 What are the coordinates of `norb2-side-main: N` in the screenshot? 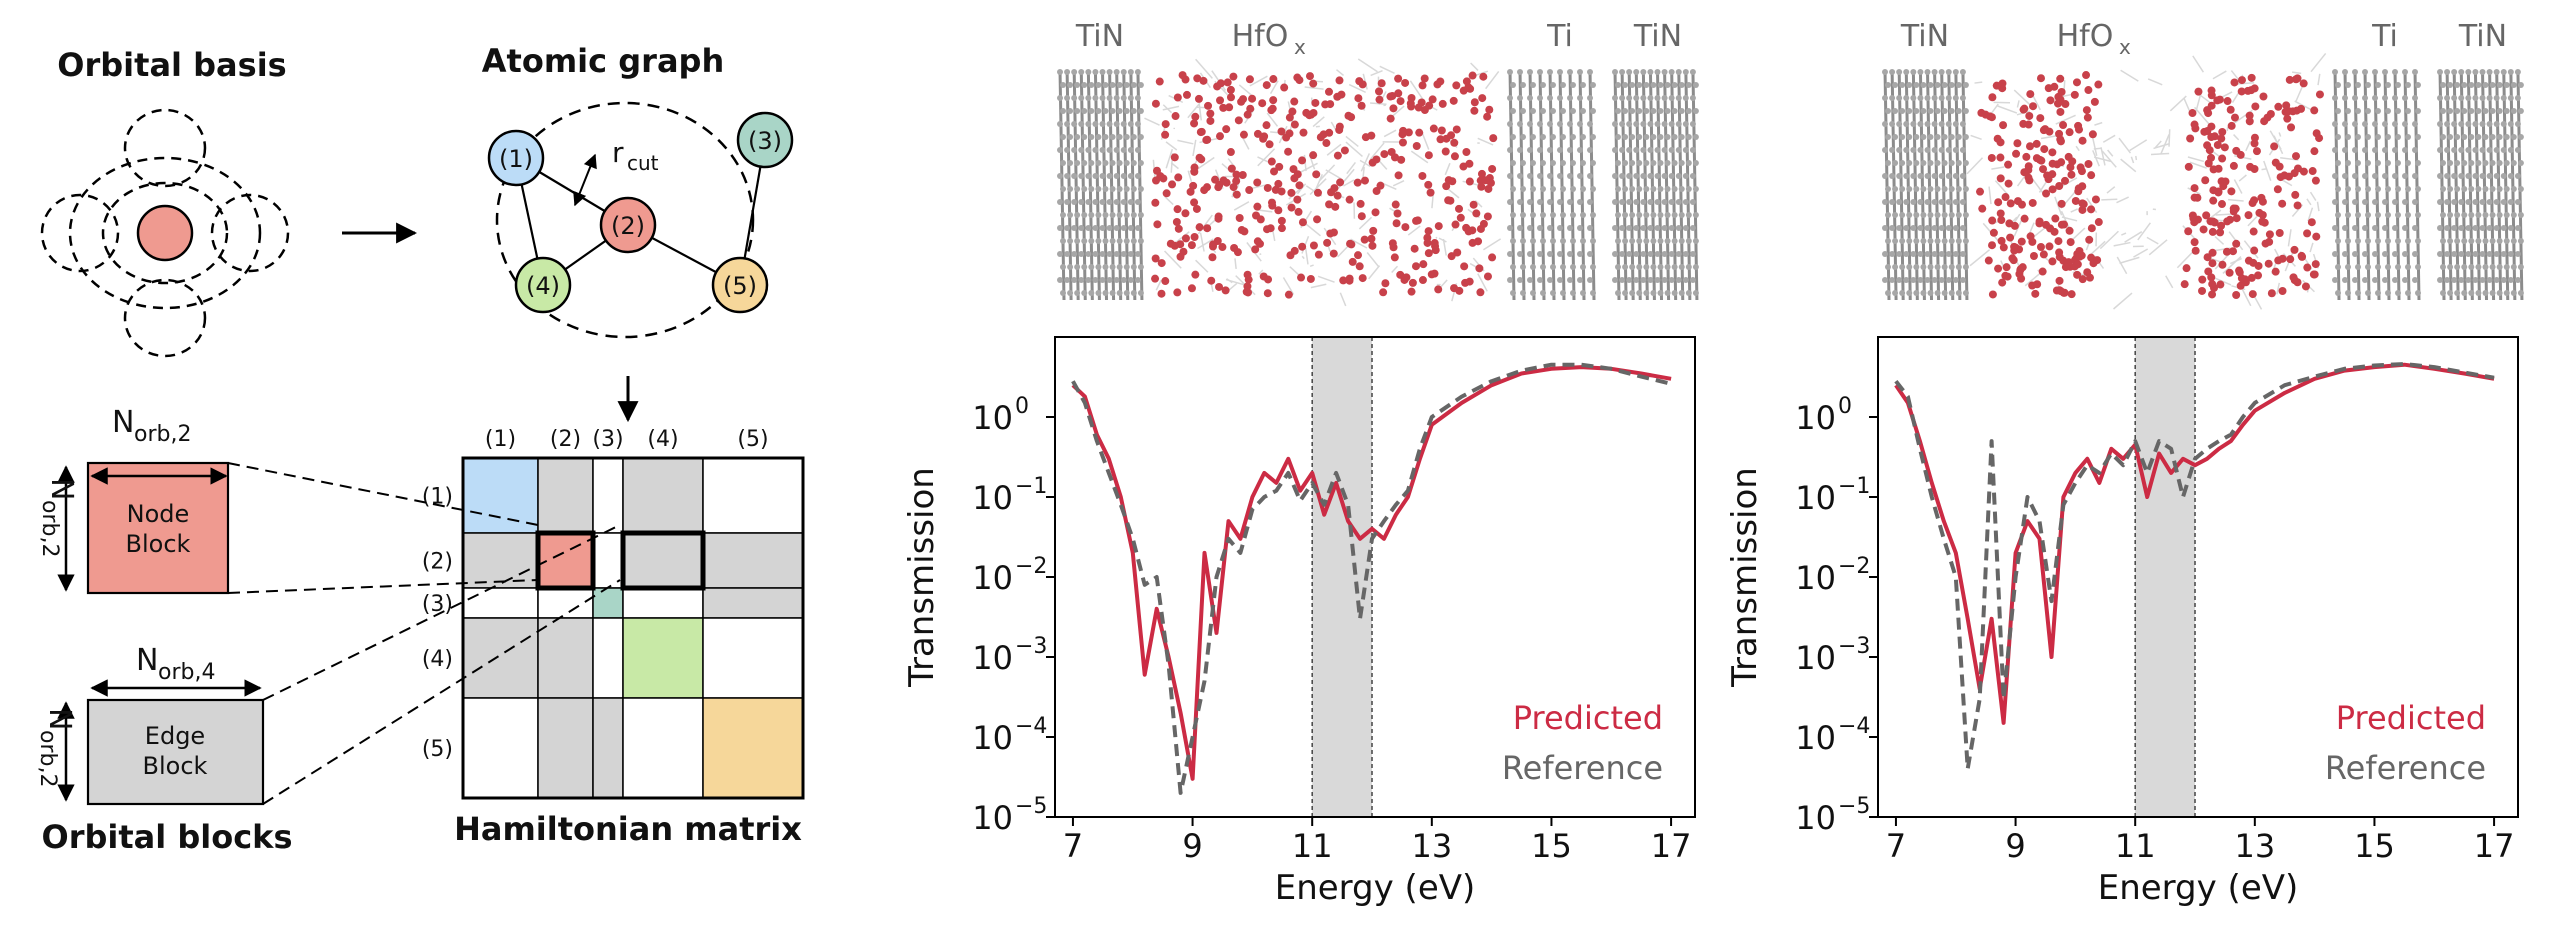 It's located at (61, 489).